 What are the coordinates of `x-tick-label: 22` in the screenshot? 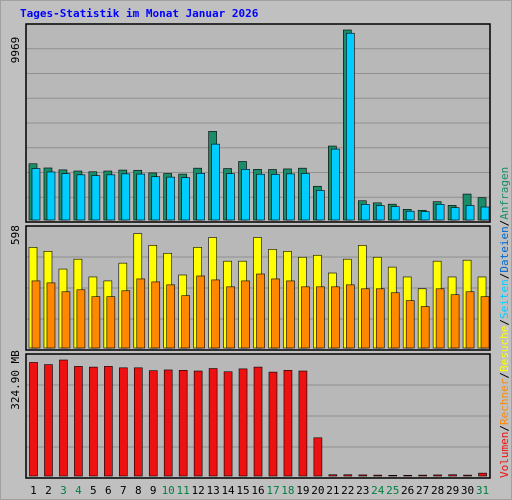 It's located at (347, 490).